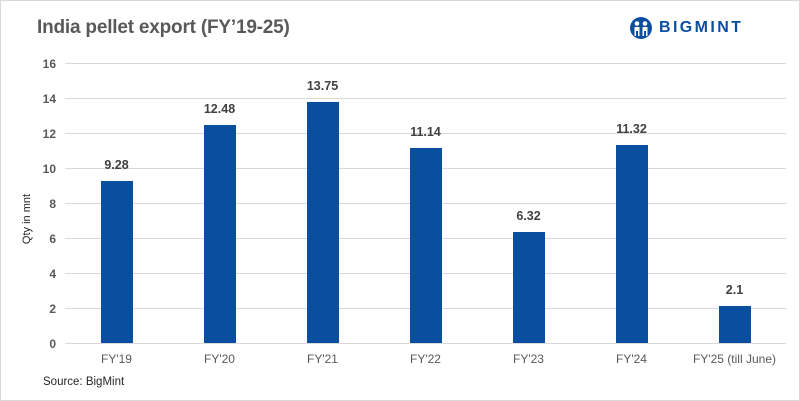 The image size is (800, 401). What do you see at coordinates (163, 27) in the screenshot?
I see `chart-title: India pellet export (FY’19-25)` at bounding box center [163, 27].